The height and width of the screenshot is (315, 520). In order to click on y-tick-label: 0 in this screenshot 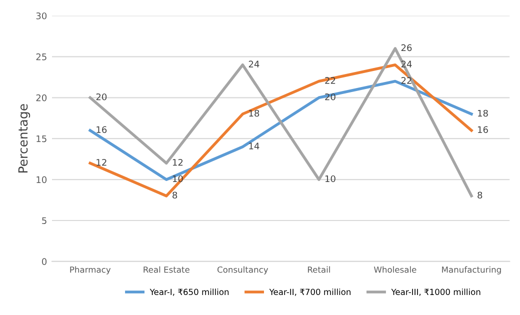, I will do `click(44, 262)`.